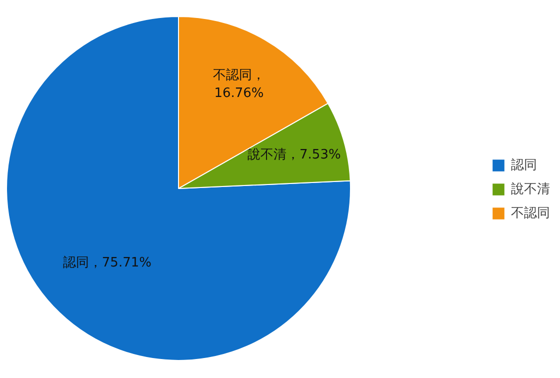 The width and height of the screenshot is (560, 378). Describe the element at coordinates (239, 84) in the screenshot. I see `data-label: 不認同， 16.76%` at that location.